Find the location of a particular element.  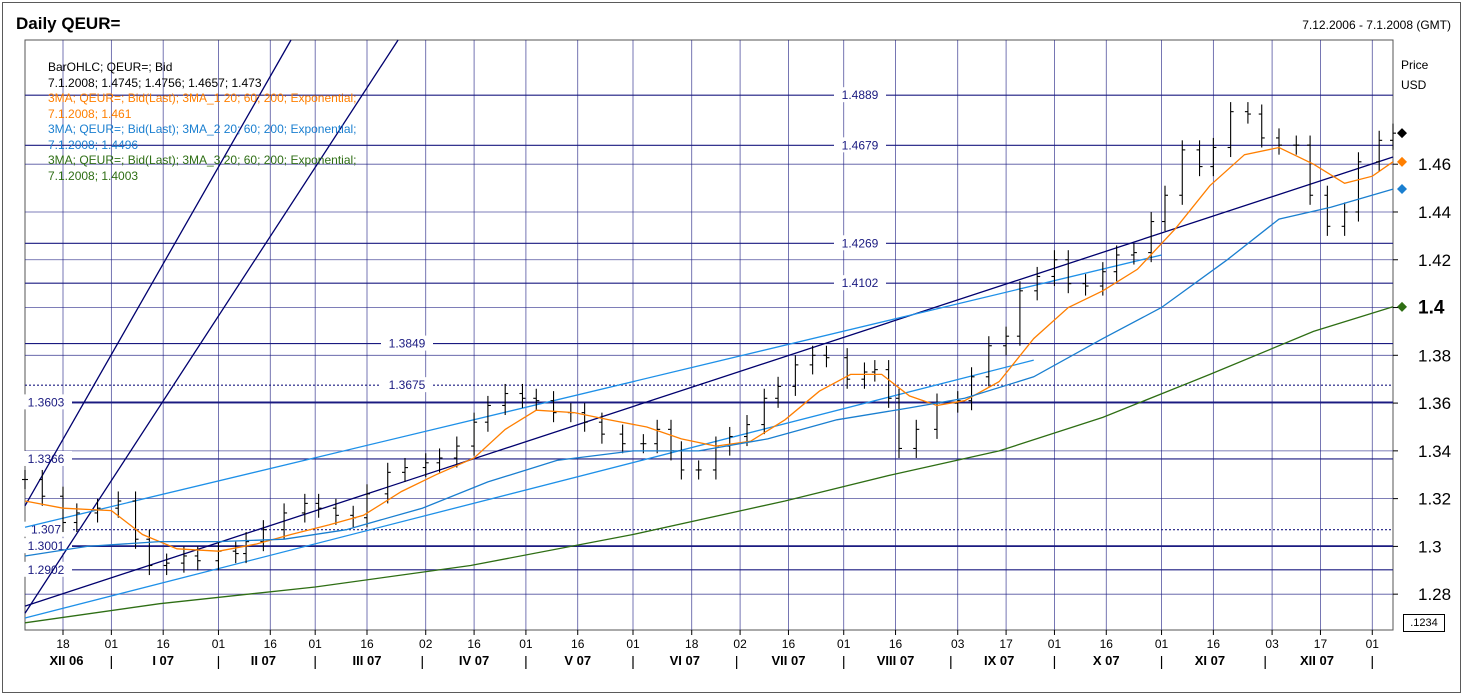

month-label: III 07 is located at coordinates (367, 660).